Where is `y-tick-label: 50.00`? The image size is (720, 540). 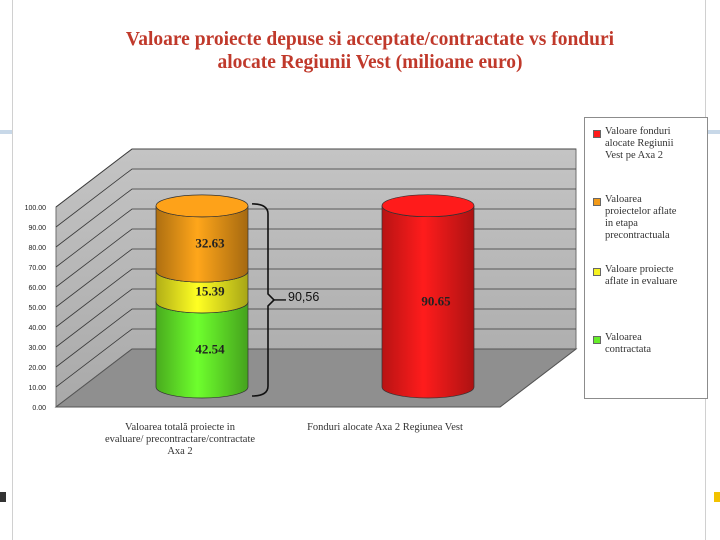 y-tick-label: 50.00 is located at coordinates (37, 308).